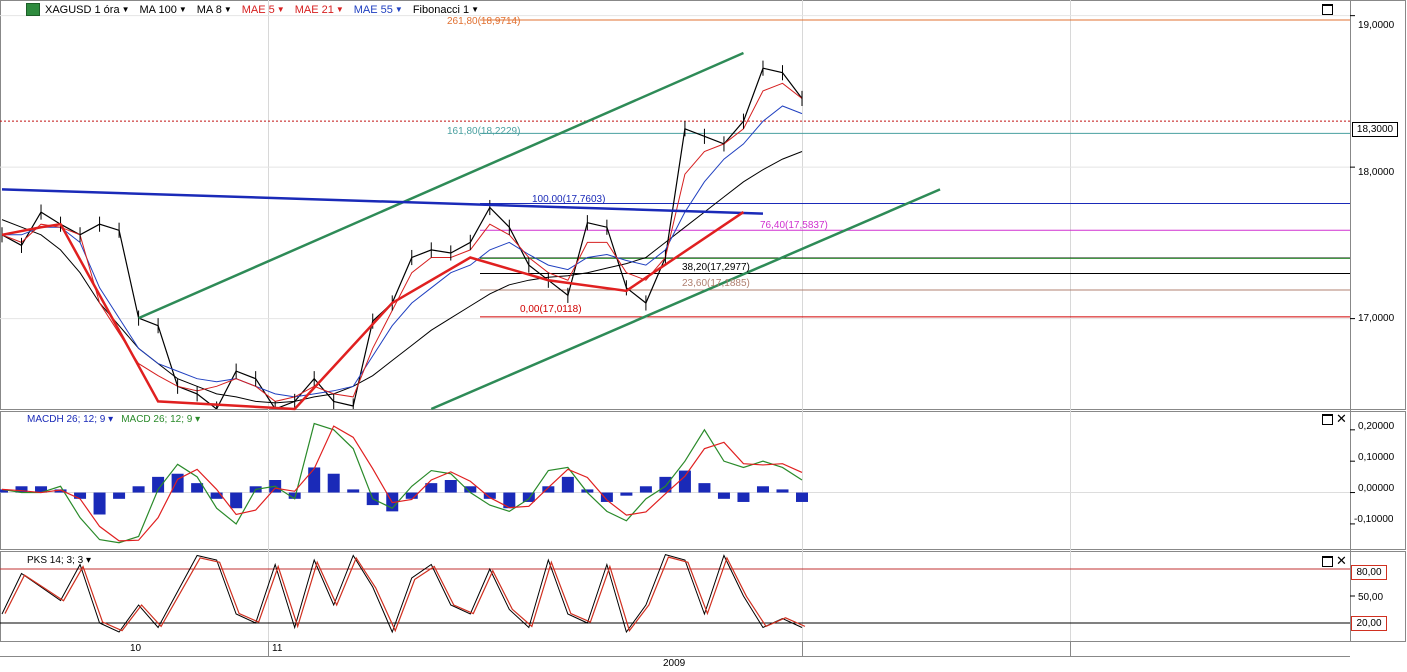 The height and width of the screenshot is (672, 1407). Describe the element at coordinates (1376, 457) in the screenshot. I see `macd-axis-label: 0,10000` at that location.